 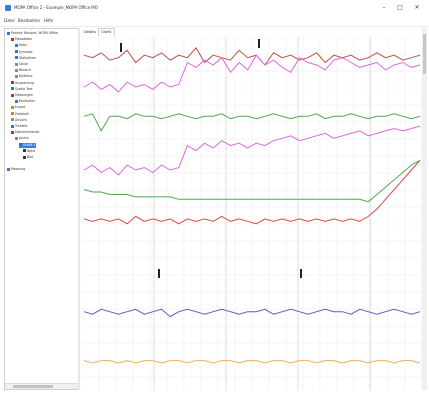 I want to click on tree-item: Ansicht, so click(x=19, y=120).